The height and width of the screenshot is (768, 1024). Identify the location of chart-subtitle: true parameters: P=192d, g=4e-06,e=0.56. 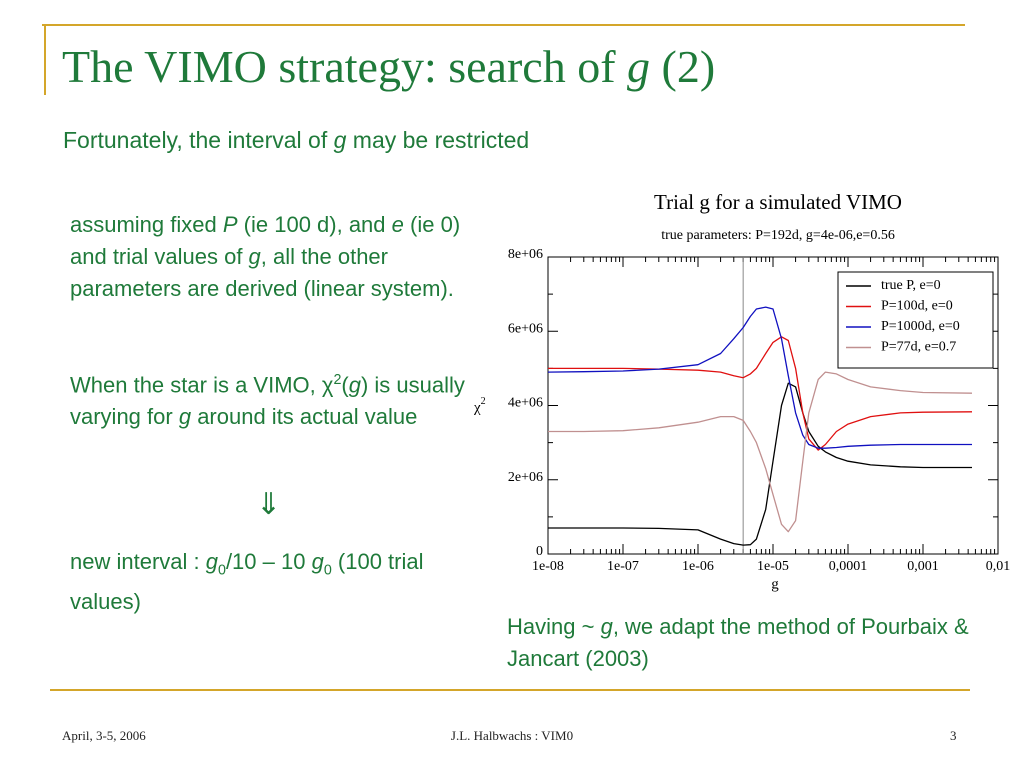
(778, 235).